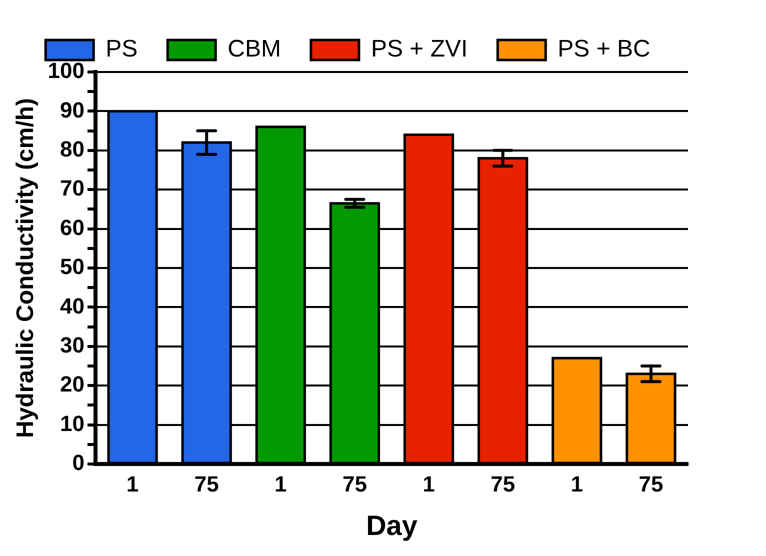  What do you see at coordinates (122, 49) in the screenshot?
I see `legend-label: PS` at bounding box center [122, 49].